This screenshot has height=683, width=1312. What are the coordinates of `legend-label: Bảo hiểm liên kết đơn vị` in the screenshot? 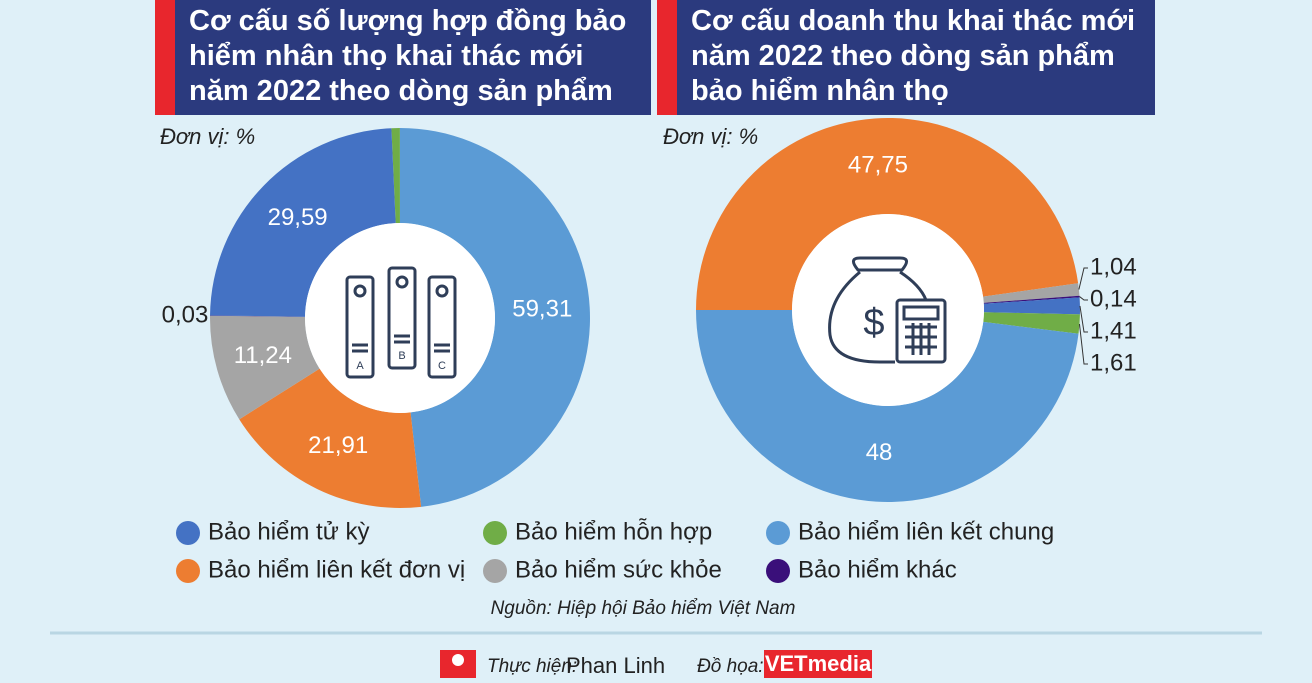 It's located at (336, 569).